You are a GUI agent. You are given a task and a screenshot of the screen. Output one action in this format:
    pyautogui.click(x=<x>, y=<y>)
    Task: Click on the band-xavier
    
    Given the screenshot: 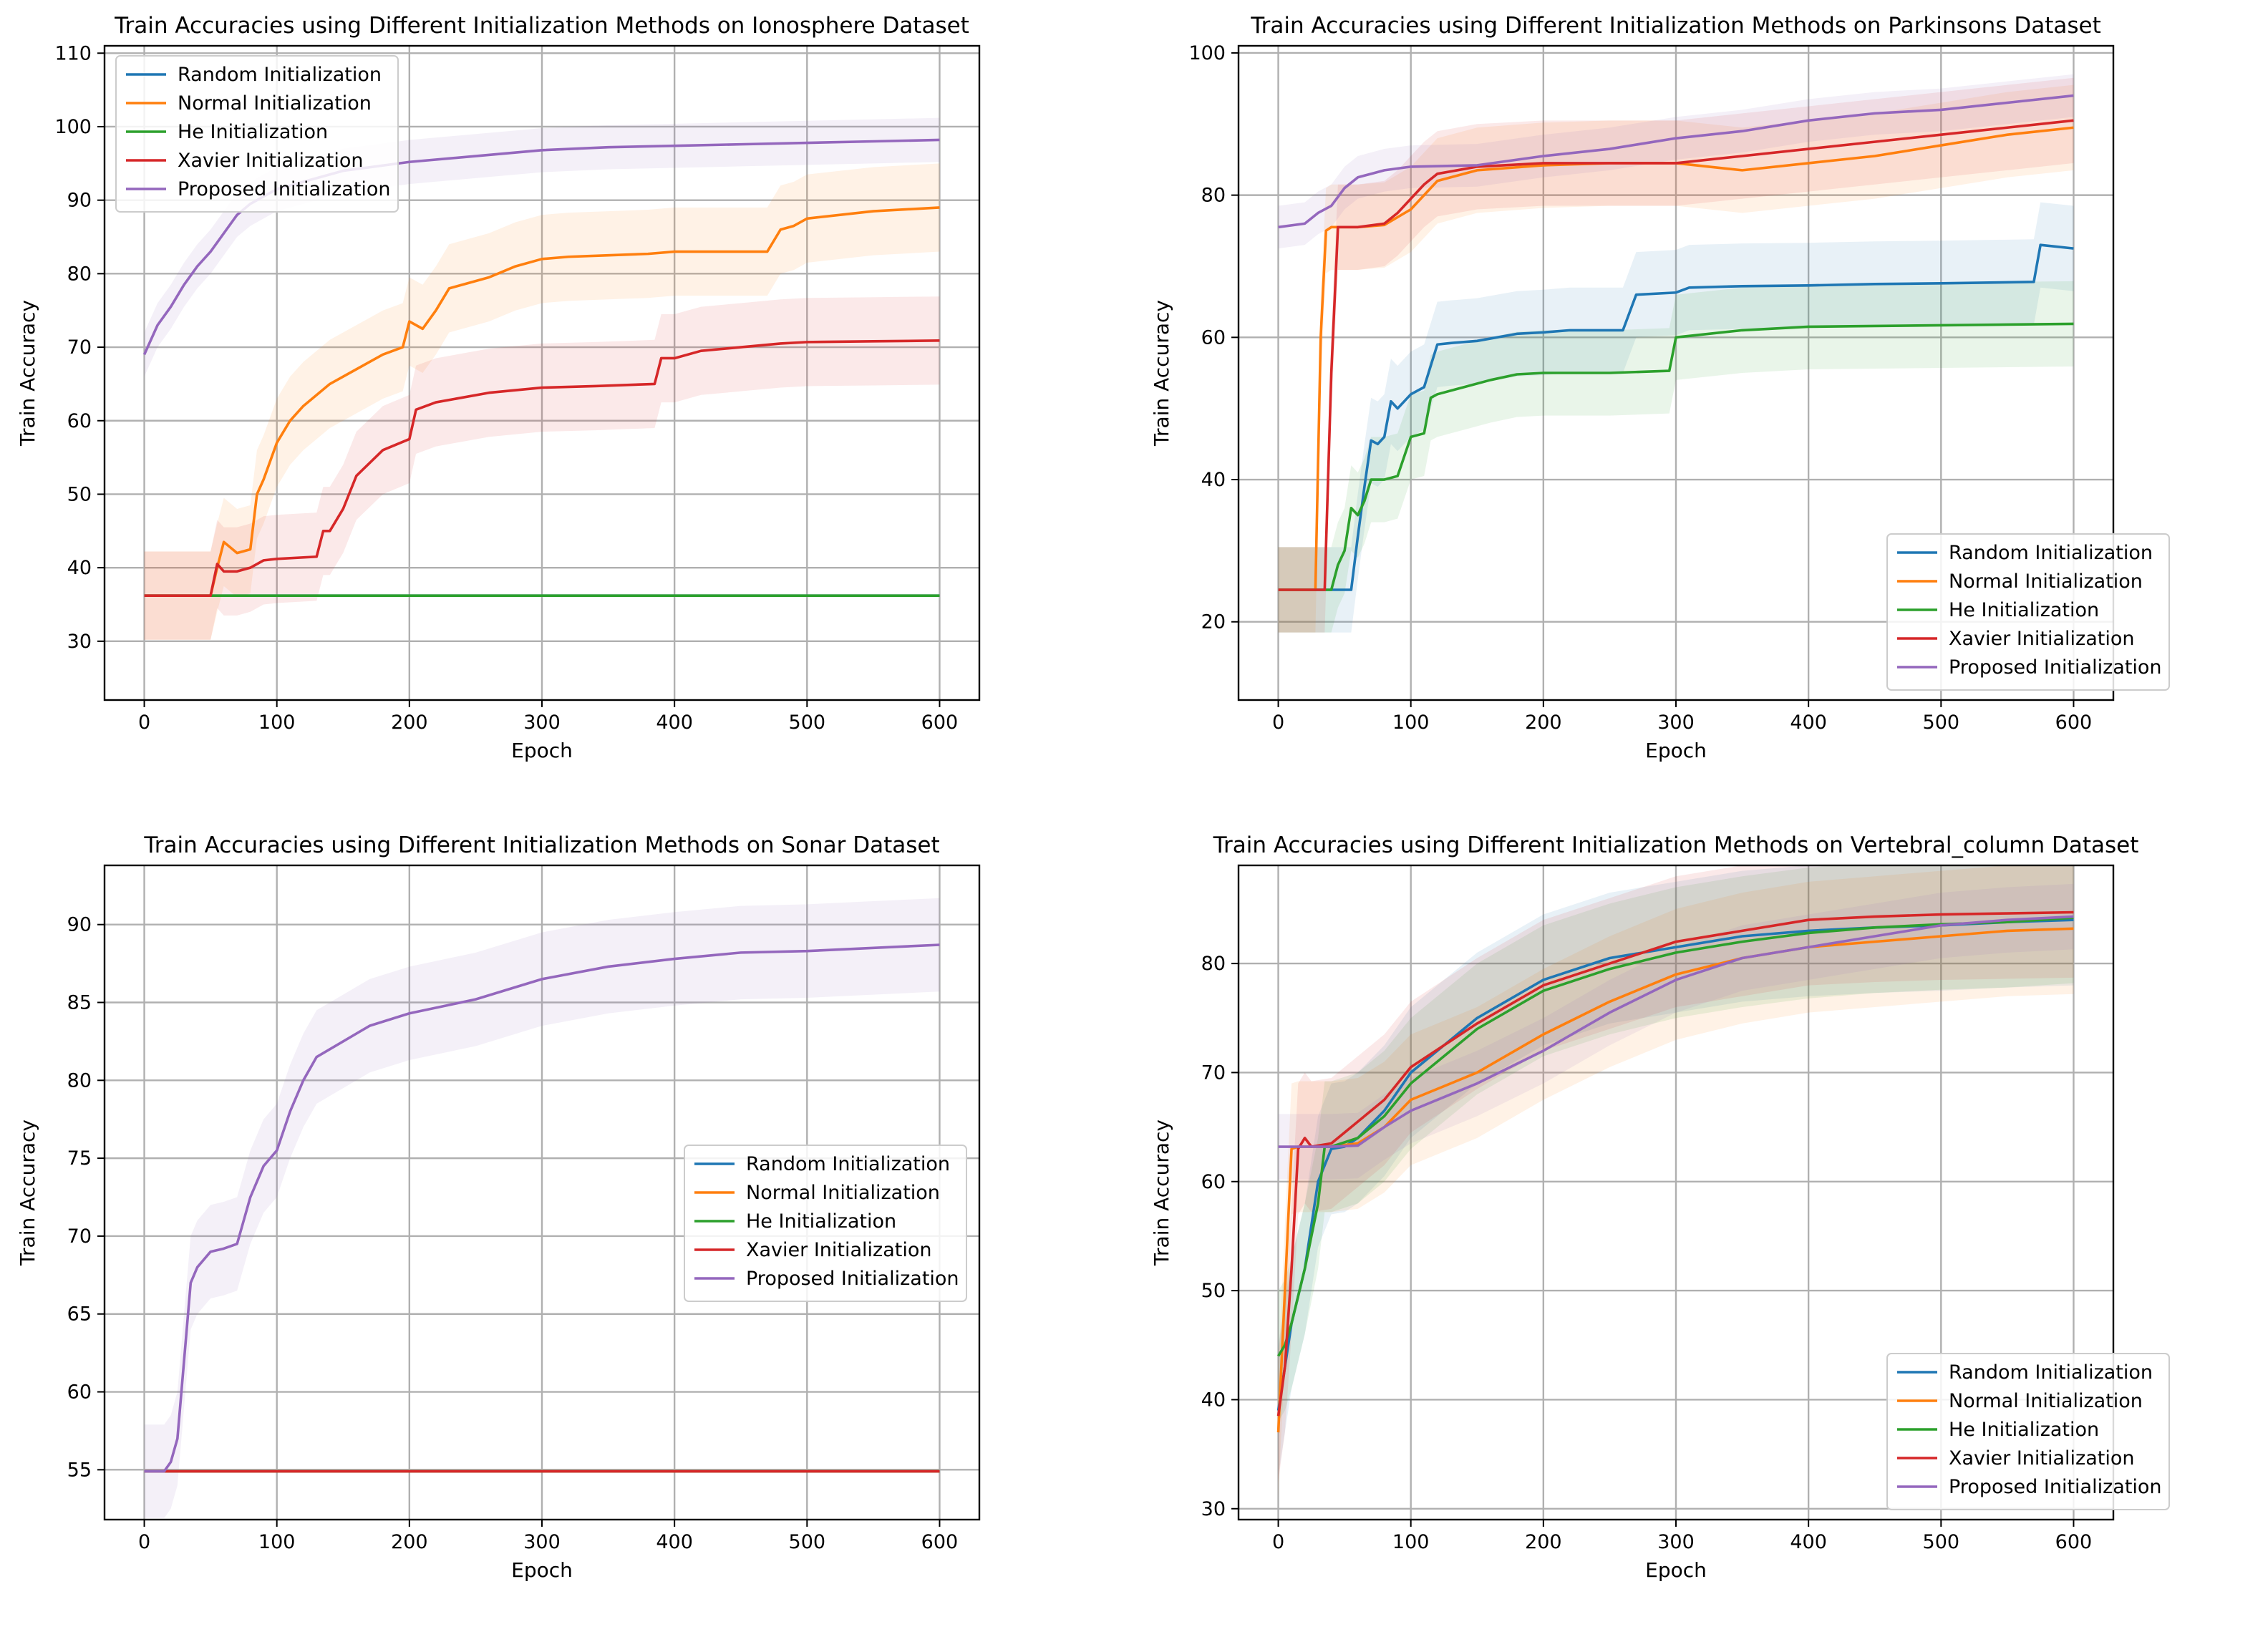 What is the action you would take?
    pyautogui.click(x=542, y=468)
    